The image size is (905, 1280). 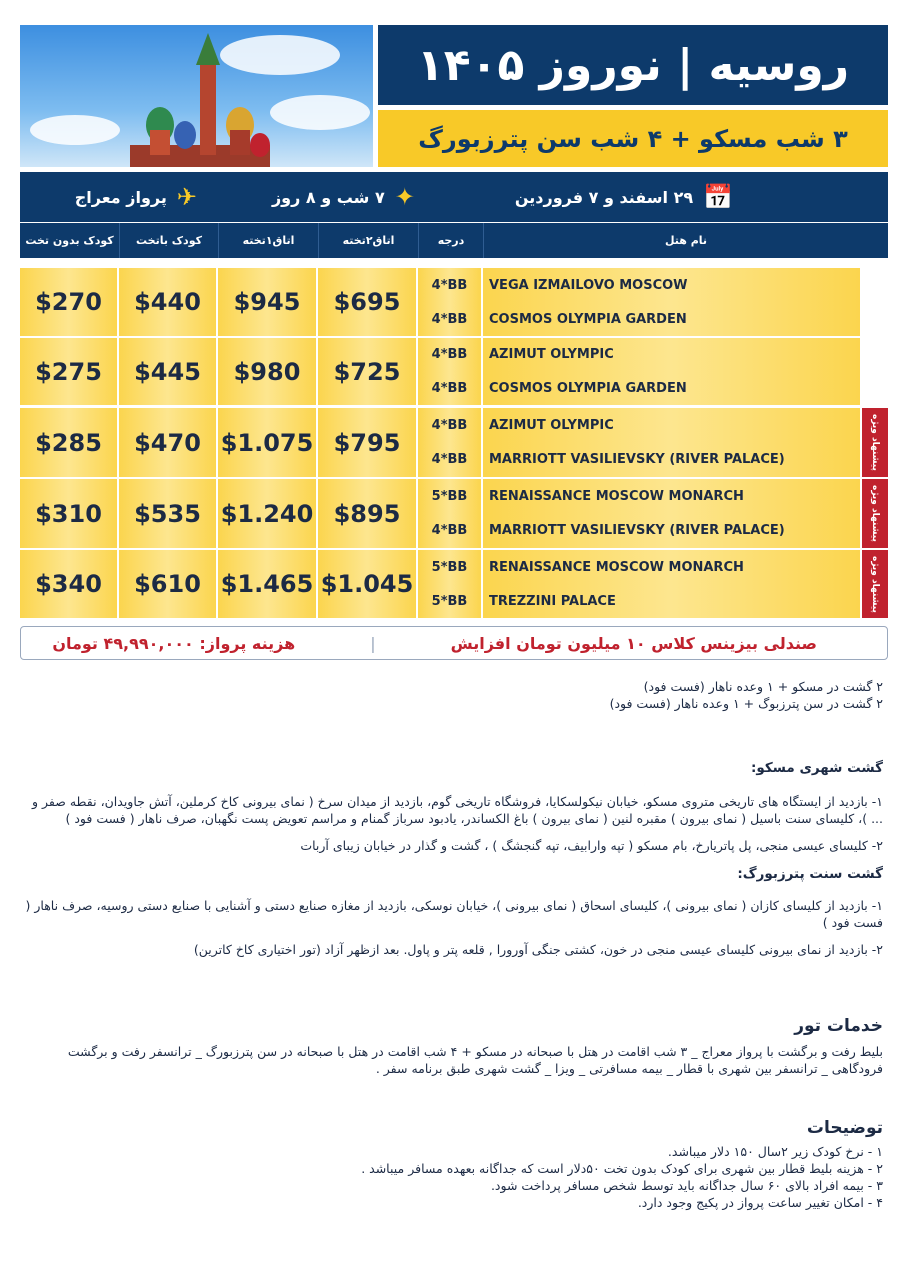 What do you see at coordinates (267, 371) in the screenshot?
I see `price-single: $980` at bounding box center [267, 371].